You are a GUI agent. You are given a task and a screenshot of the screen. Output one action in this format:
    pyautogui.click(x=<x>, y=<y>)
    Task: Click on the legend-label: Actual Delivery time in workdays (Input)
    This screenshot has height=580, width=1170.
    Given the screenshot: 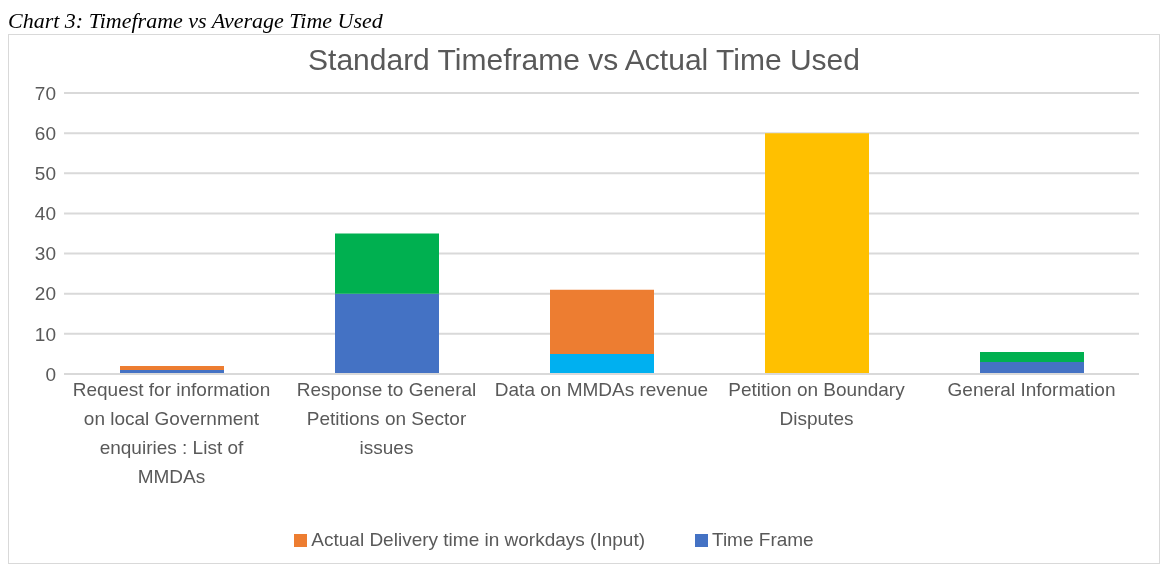 What is the action you would take?
    pyautogui.click(x=478, y=539)
    